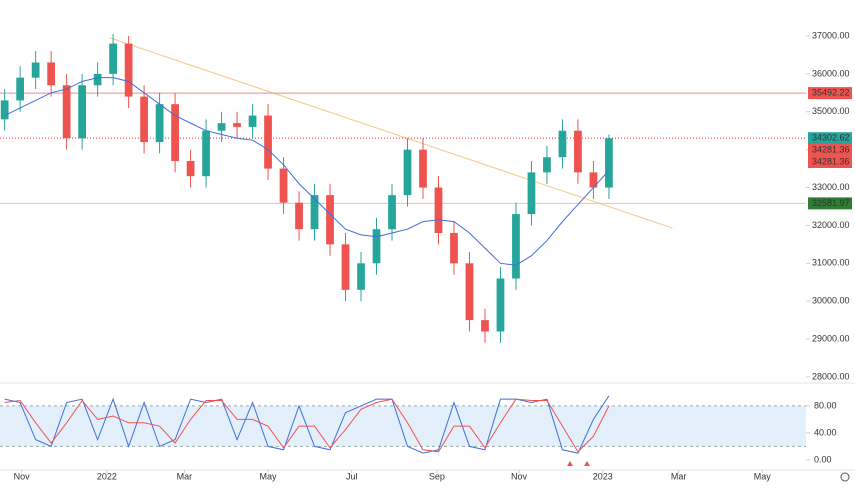 The image size is (855, 488). I want to click on signal-markers, so click(578, 463).